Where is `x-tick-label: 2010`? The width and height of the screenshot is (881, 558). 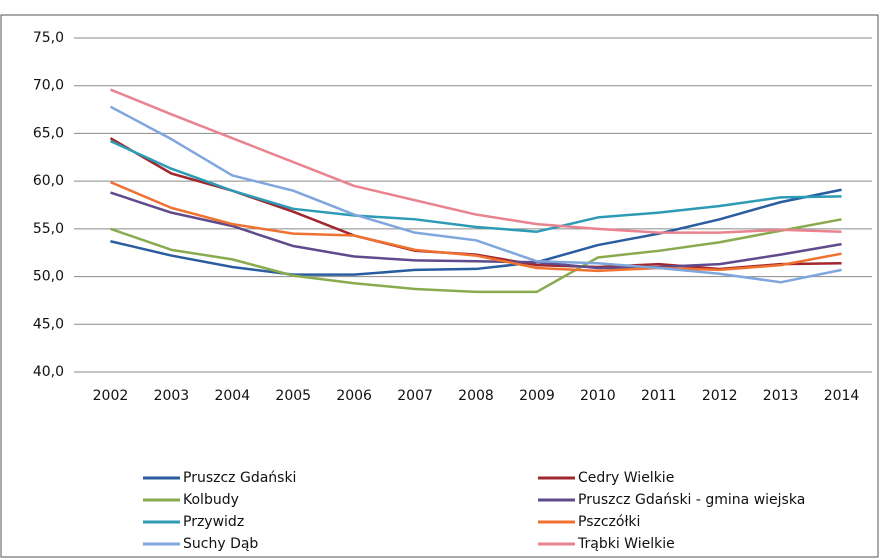 x-tick-label: 2010 is located at coordinates (598, 396).